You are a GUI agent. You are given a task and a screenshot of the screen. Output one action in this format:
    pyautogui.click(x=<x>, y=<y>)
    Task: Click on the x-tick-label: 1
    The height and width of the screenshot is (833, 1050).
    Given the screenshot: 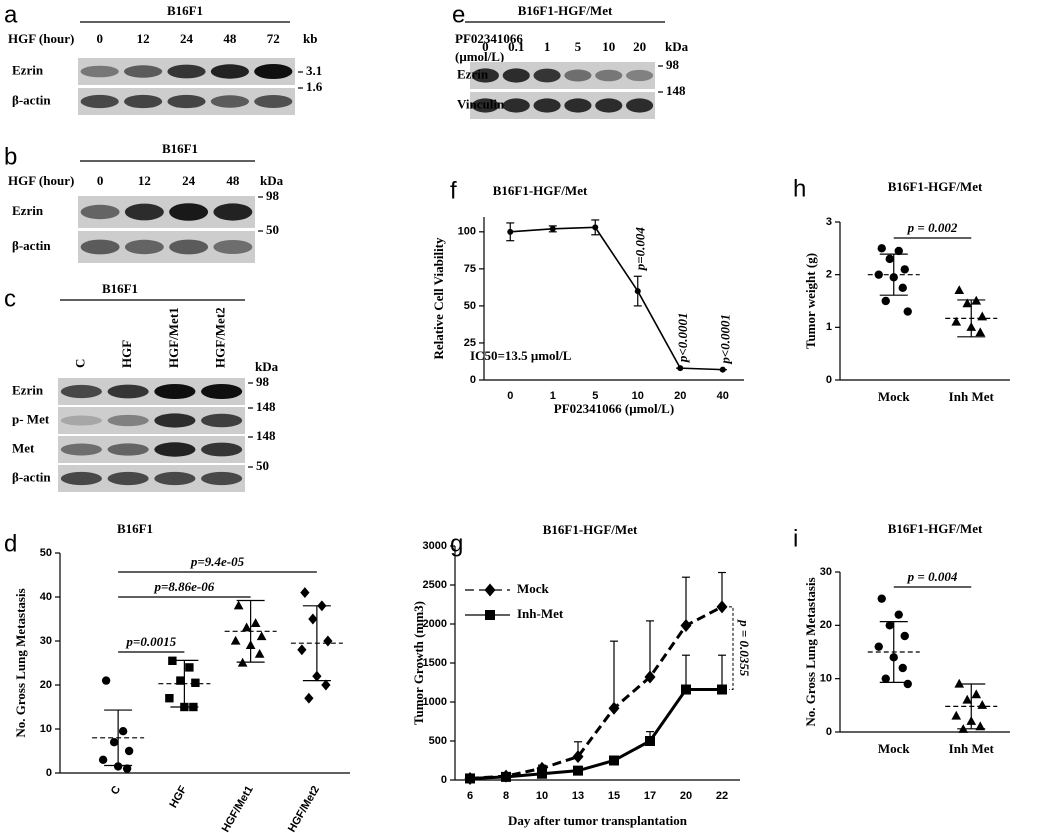 What is the action you would take?
    pyautogui.click(x=553, y=396)
    